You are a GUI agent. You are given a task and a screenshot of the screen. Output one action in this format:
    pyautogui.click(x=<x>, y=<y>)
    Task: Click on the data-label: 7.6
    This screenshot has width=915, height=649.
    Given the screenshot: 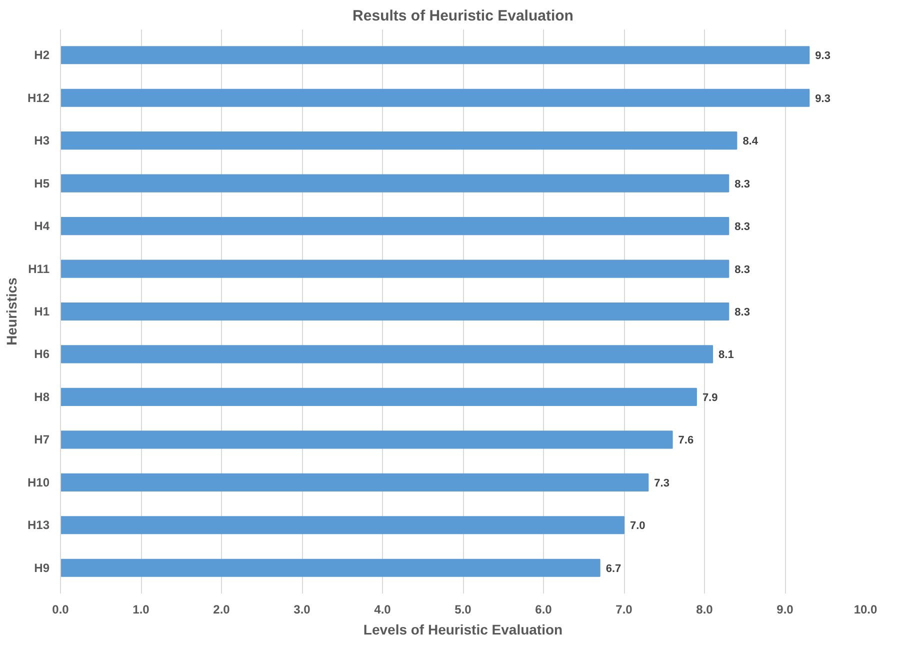 What is the action you would take?
    pyautogui.click(x=686, y=440)
    